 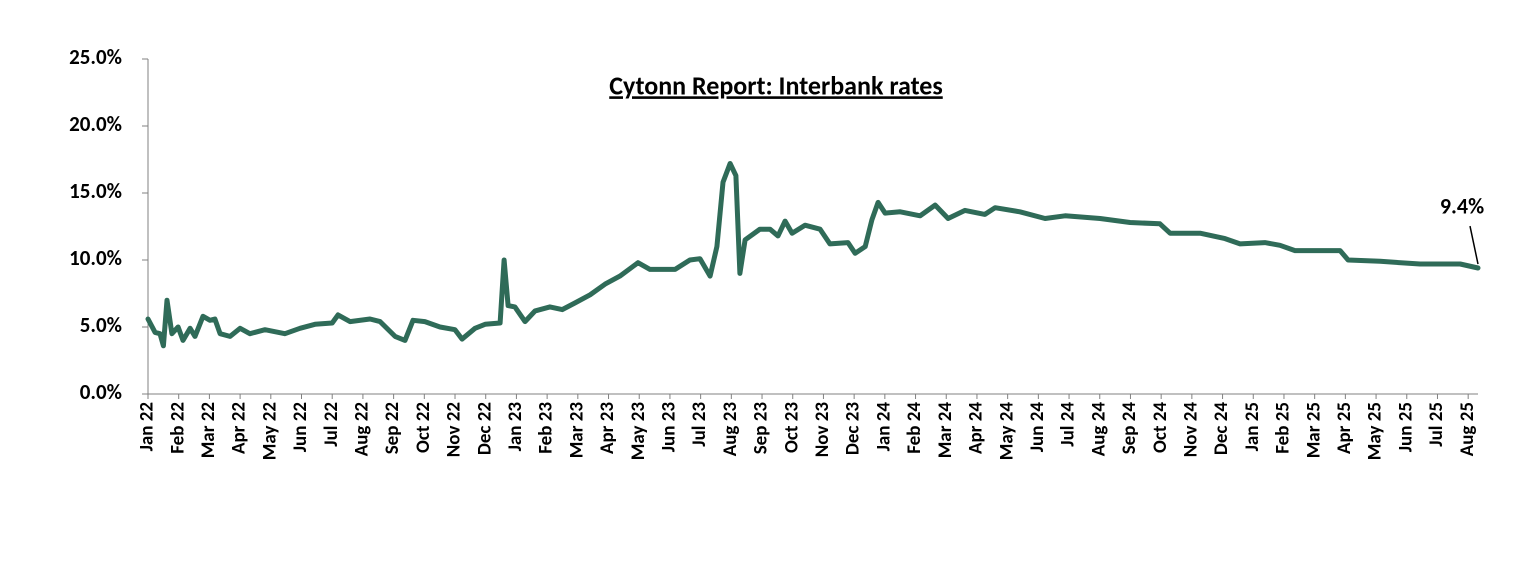 What do you see at coordinates (976, 428) in the screenshot?
I see `x-tick-label: Apr 24` at bounding box center [976, 428].